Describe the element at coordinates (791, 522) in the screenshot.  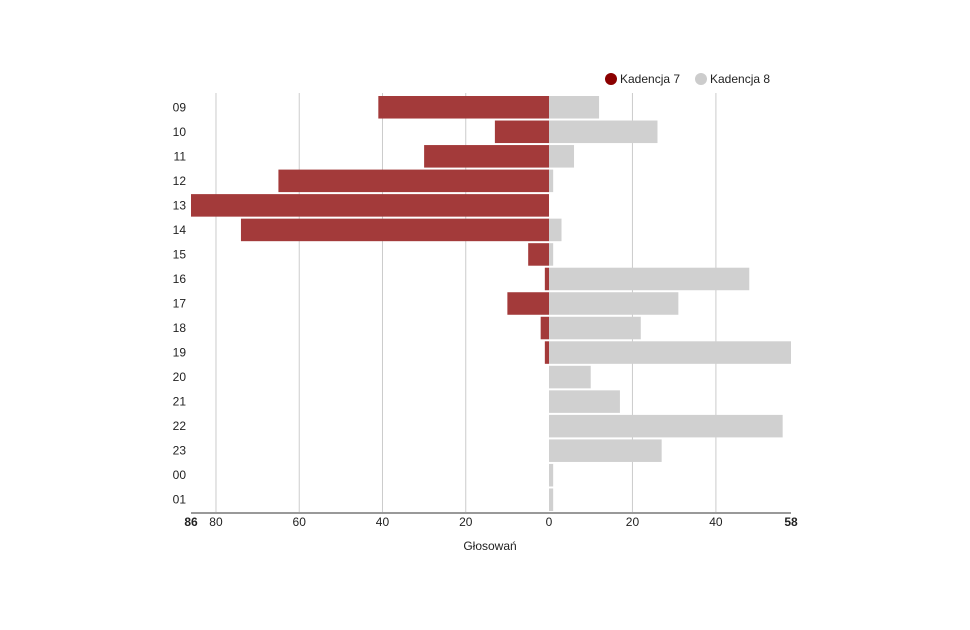
I see `x-tick-label: 58` at that location.